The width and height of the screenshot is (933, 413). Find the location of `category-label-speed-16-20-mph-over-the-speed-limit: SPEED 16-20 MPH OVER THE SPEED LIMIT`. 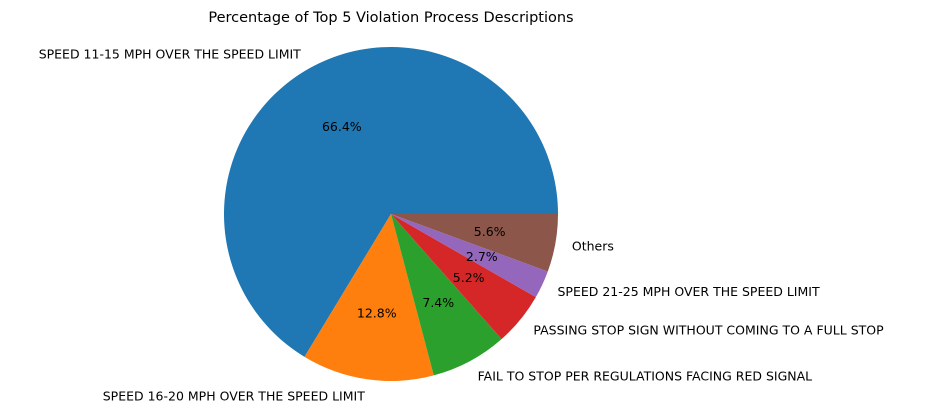

category-label-speed-16-20-mph-over-the-speed-limit: SPEED 16-20 MPH OVER THE SPEED LIMIT is located at coordinates (234, 395).